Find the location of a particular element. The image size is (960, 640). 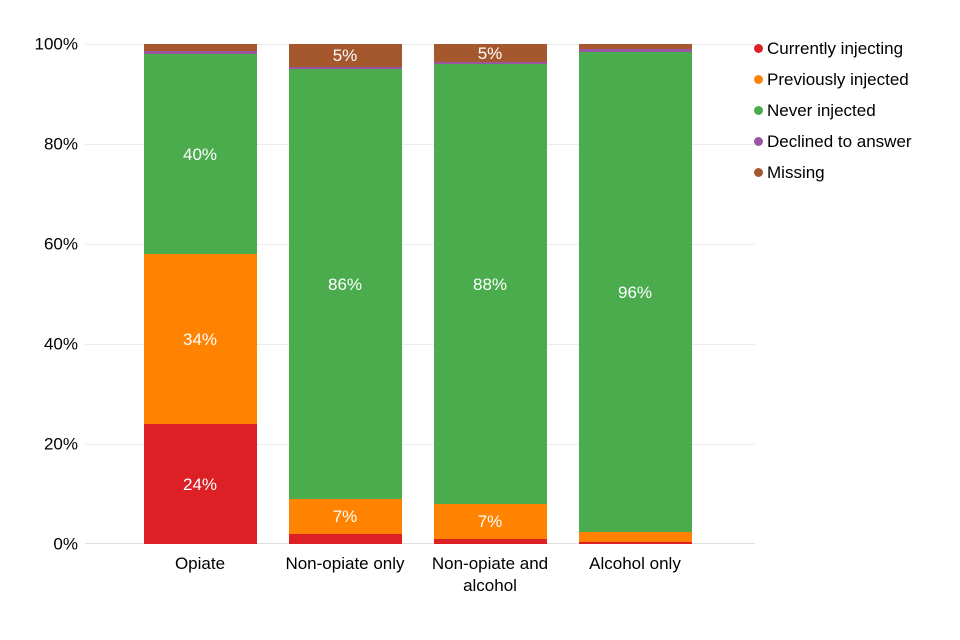

segment-value-label: 40% is located at coordinates (200, 154).